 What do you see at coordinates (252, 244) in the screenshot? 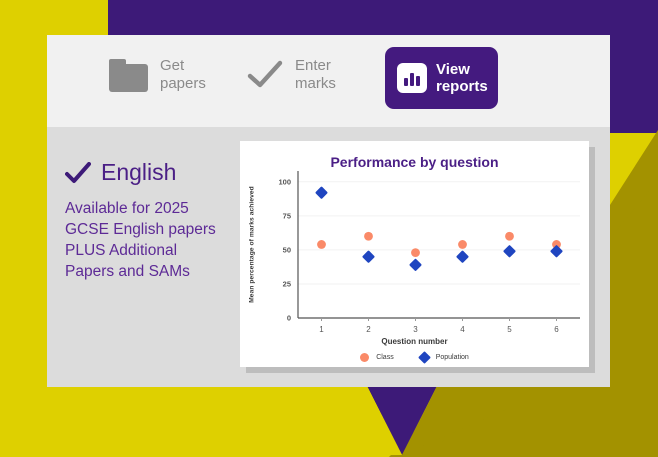
I see `chart-y-axis-label: Mean percentage of marks achieved` at bounding box center [252, 244].